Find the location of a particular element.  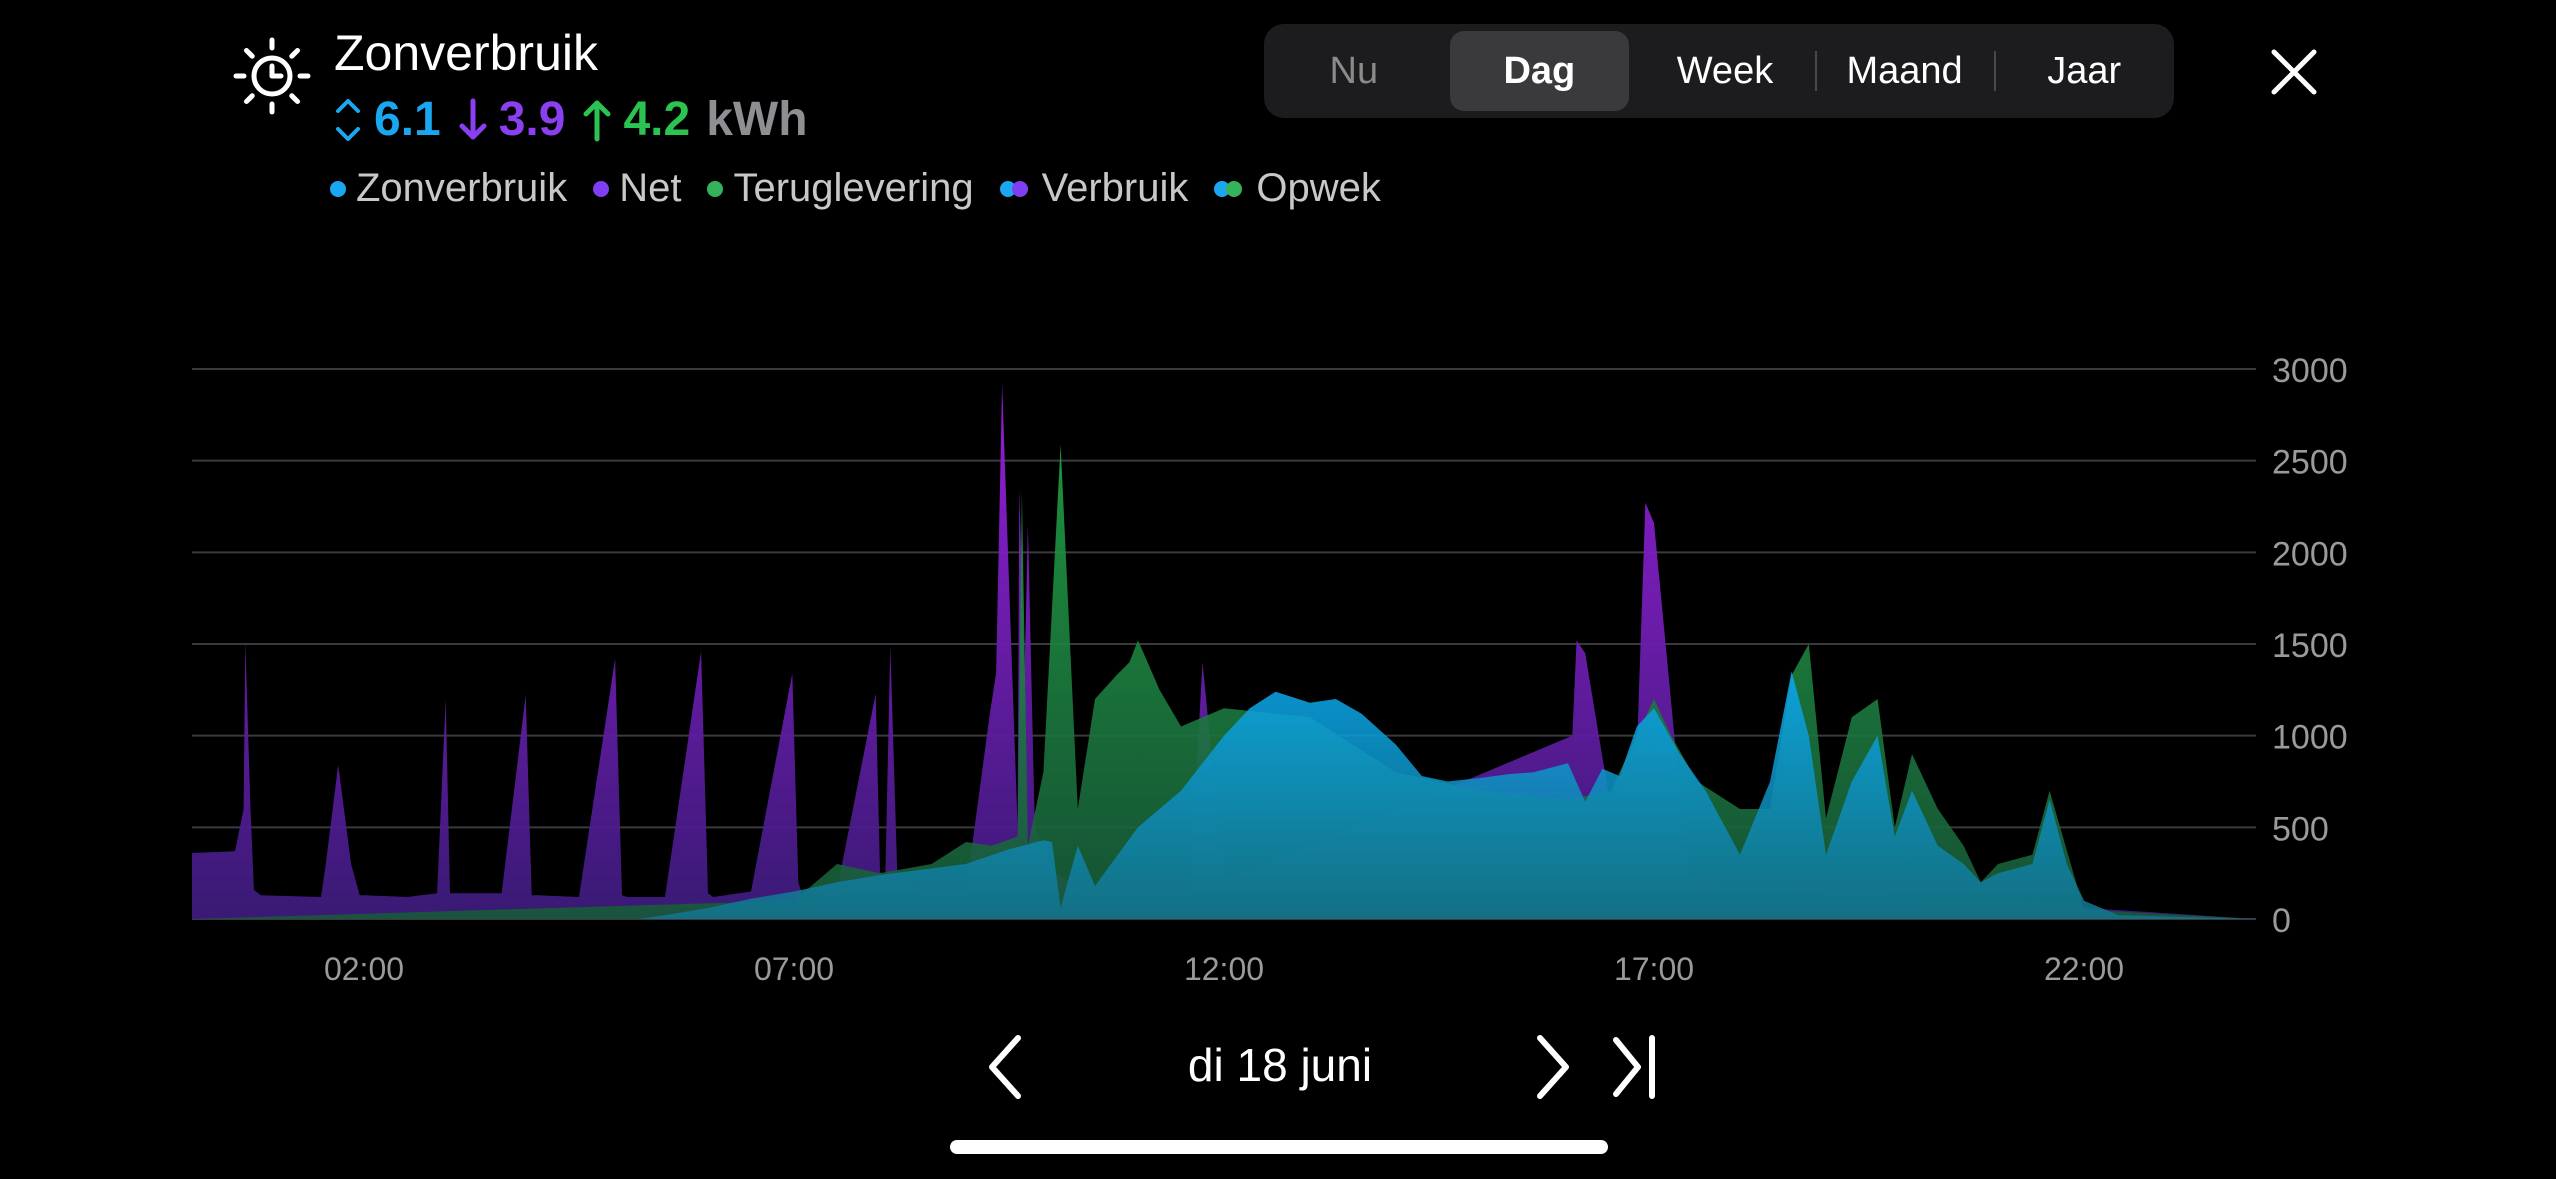

legend-item-net: Net is located at coordinates (637, 188).